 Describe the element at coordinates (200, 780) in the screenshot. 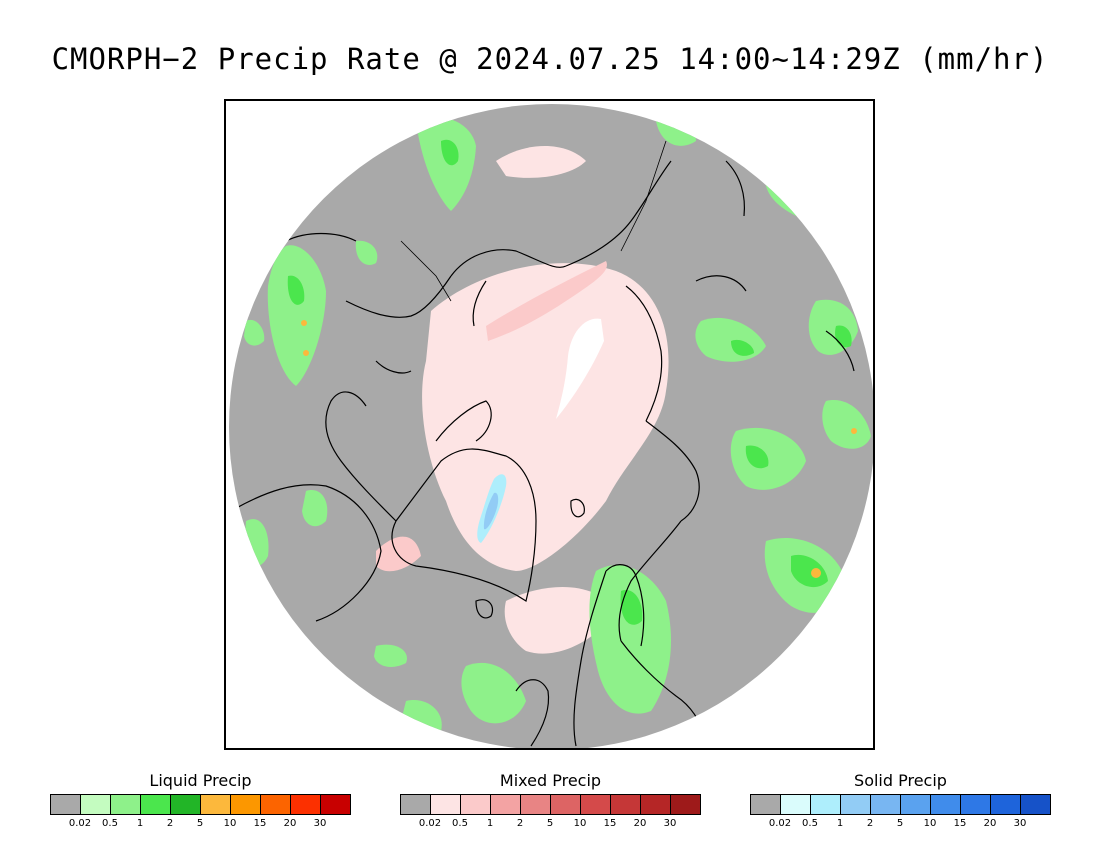

I see `legend-title: Liquid Precip` at that location.